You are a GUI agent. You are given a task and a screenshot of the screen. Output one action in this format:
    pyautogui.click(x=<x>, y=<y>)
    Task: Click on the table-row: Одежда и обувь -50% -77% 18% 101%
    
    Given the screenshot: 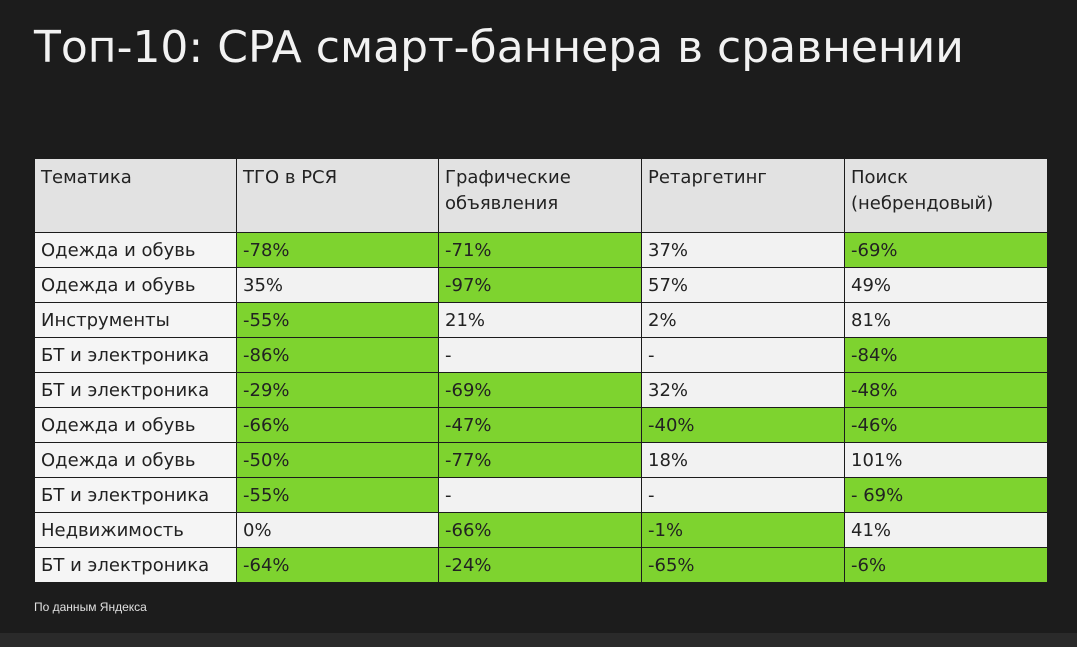 What is the action you would take?
    pyautogui.click(x=541, y=460)
    